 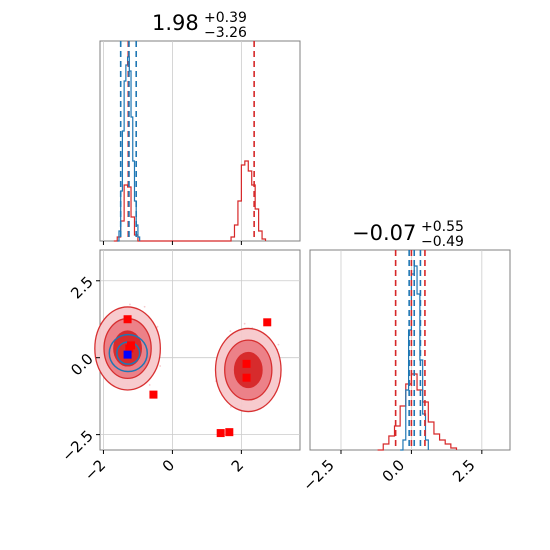 I want to click on x-tick-label: 2.5, so click(x=464, y=471).